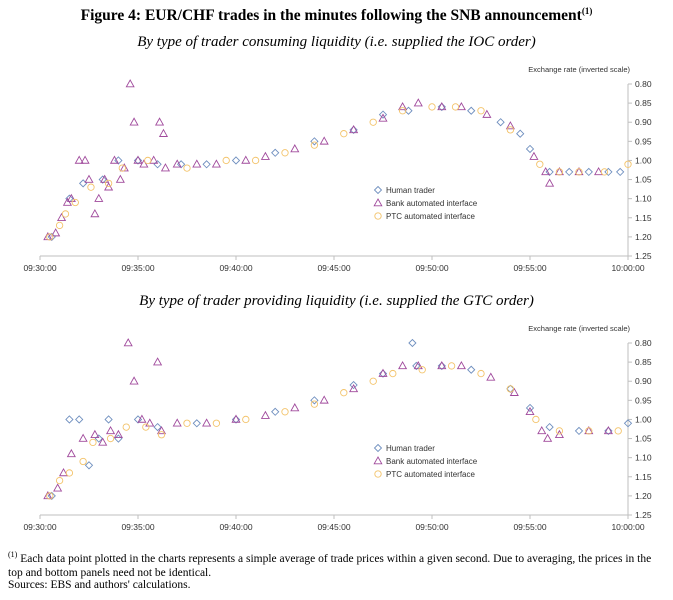 This screenshot has width=673, height=600. I want to click on y-tick-label: 1.25, so click(643, 256).